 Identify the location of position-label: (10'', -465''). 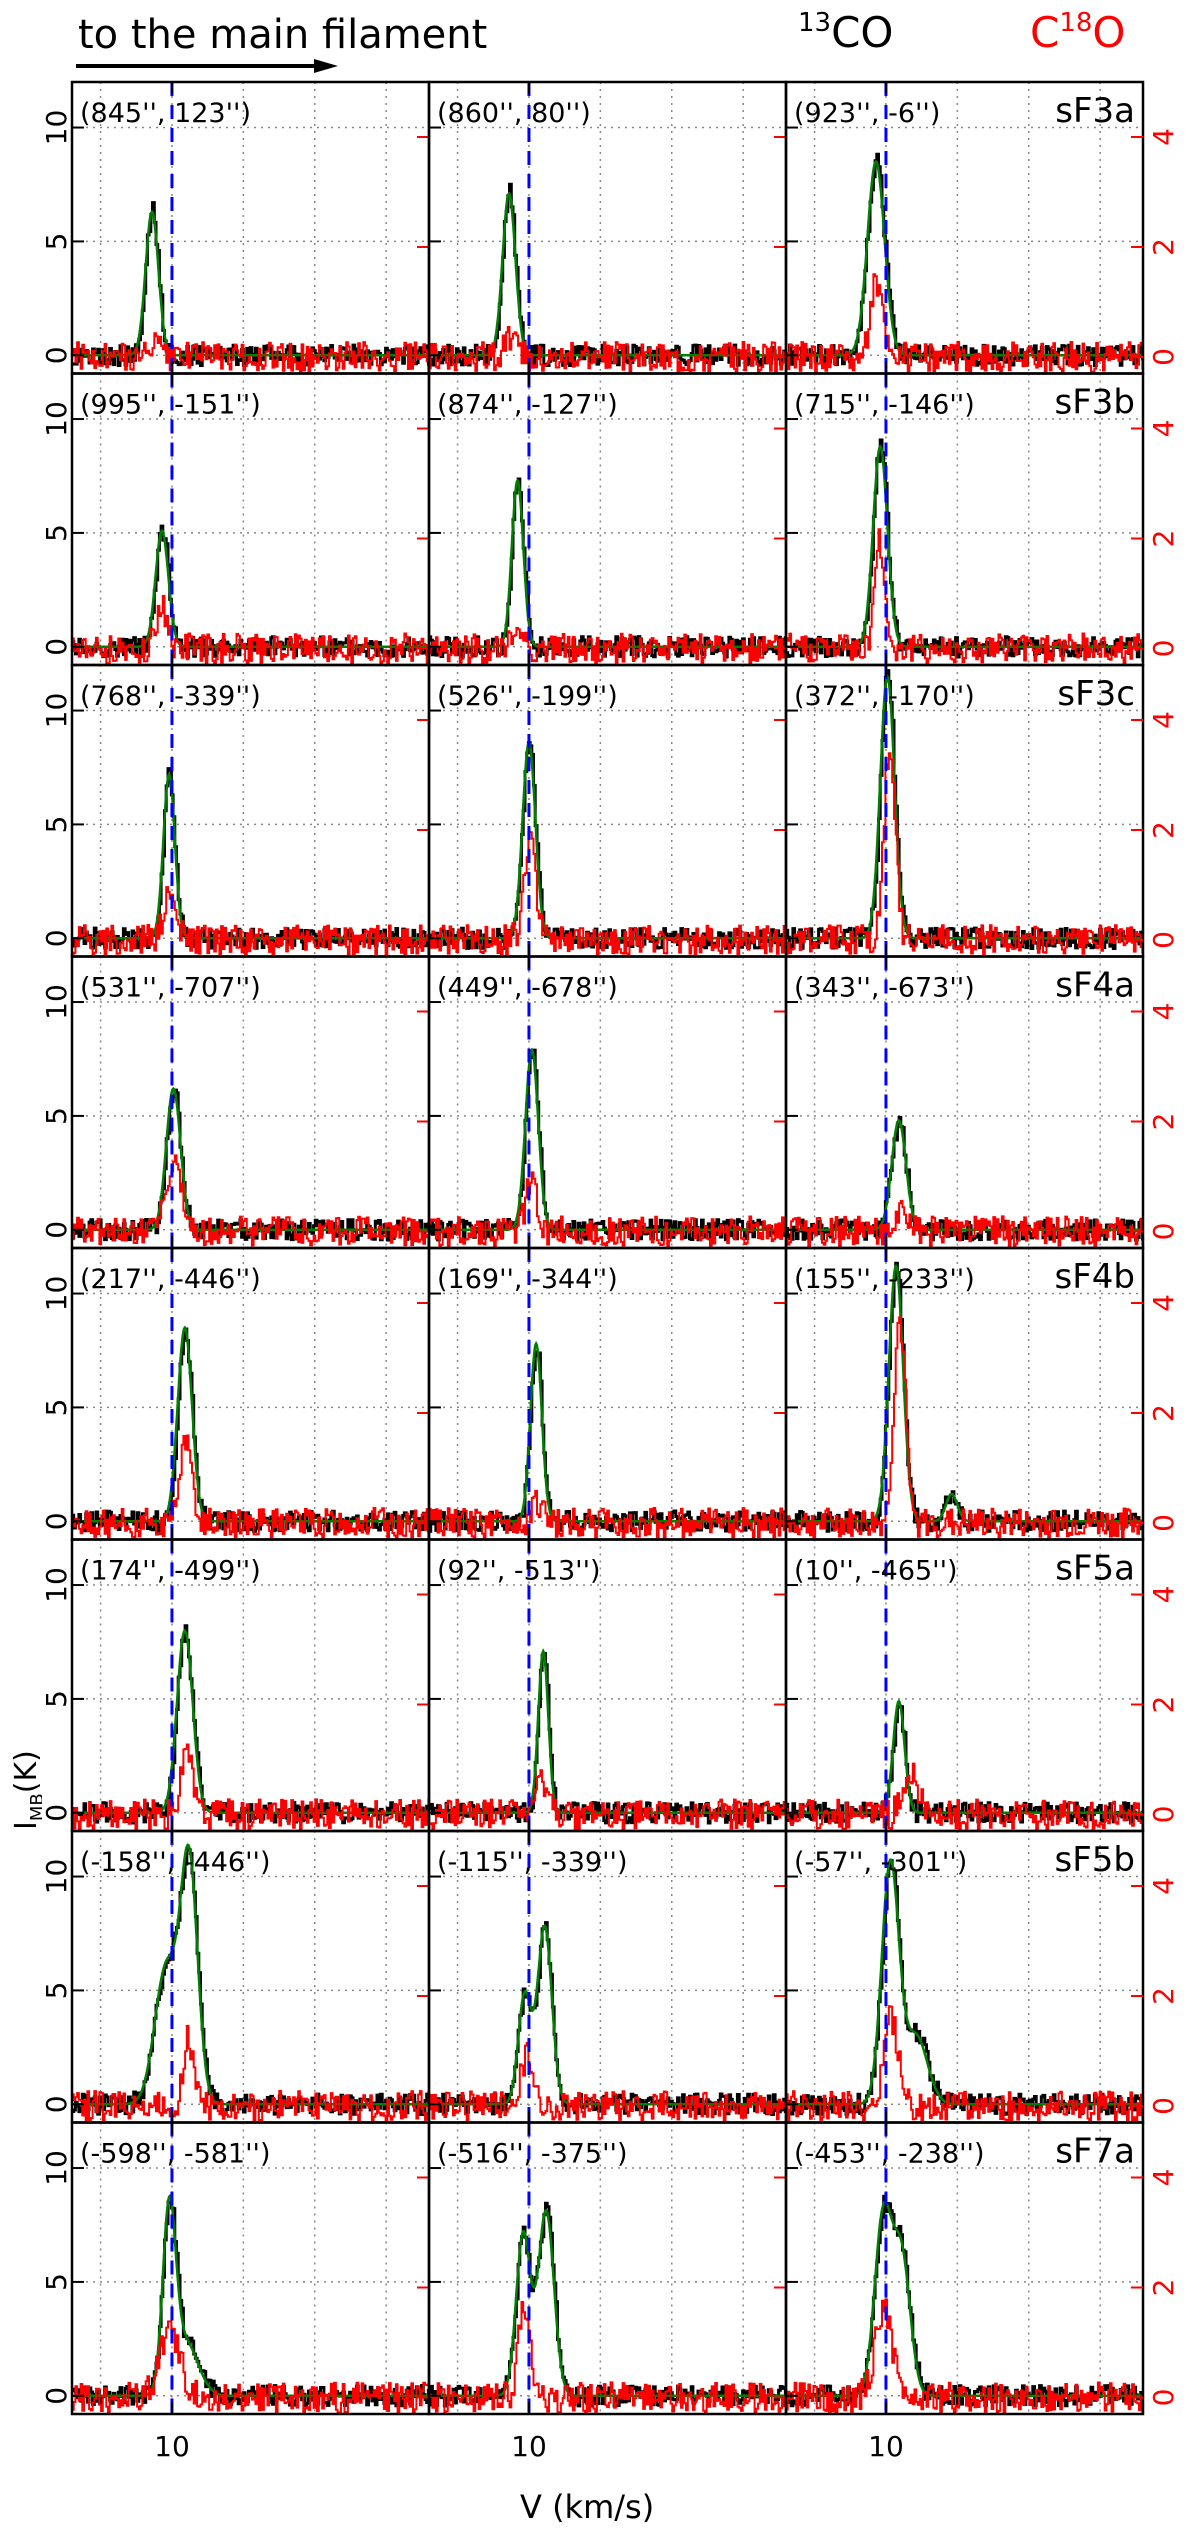
(876, 1571).